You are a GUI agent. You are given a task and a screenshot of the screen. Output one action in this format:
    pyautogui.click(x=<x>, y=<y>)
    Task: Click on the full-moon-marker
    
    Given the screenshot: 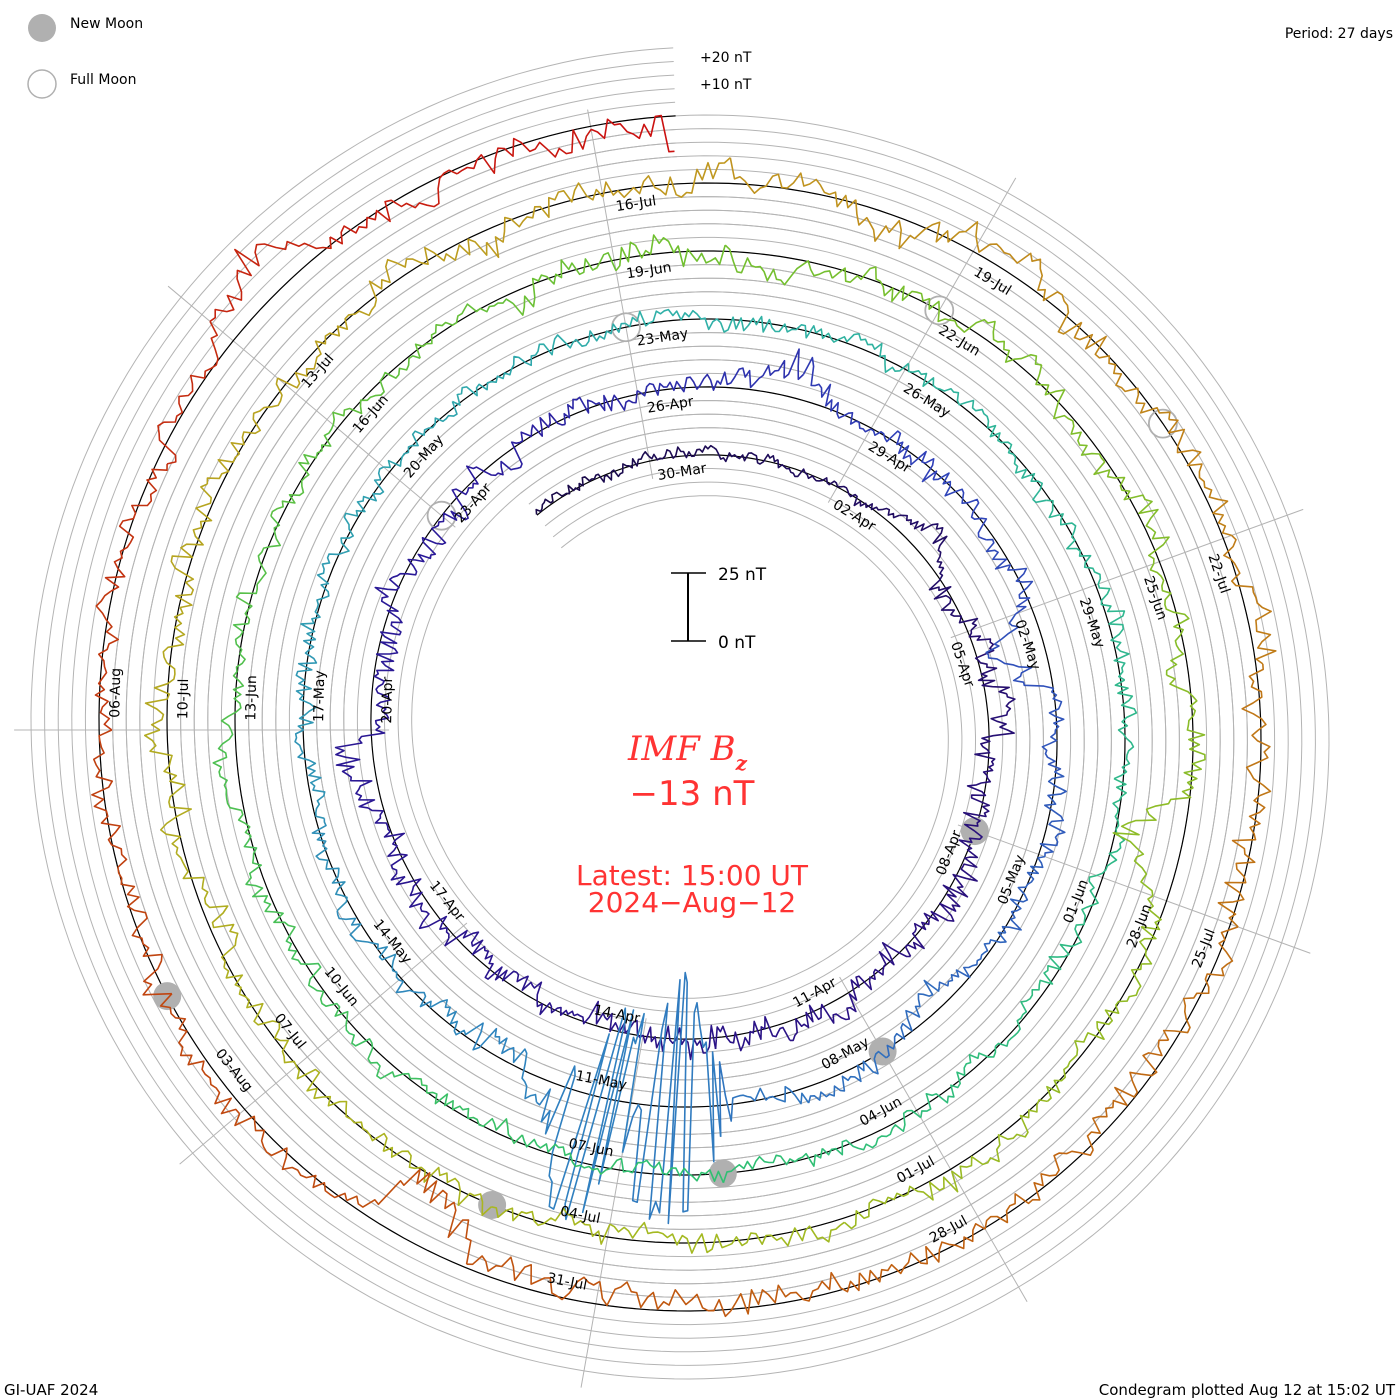 What is the action you would take?
    pyautogui.click(x=939, y=310)
    